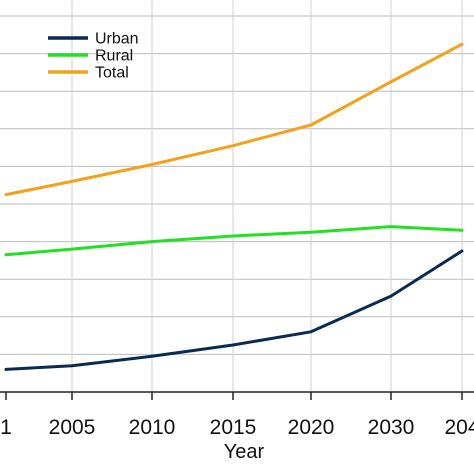  Describe the element at coordinates (459, 427) in the screenshot. I see `x-tick-label: 204` at that location.